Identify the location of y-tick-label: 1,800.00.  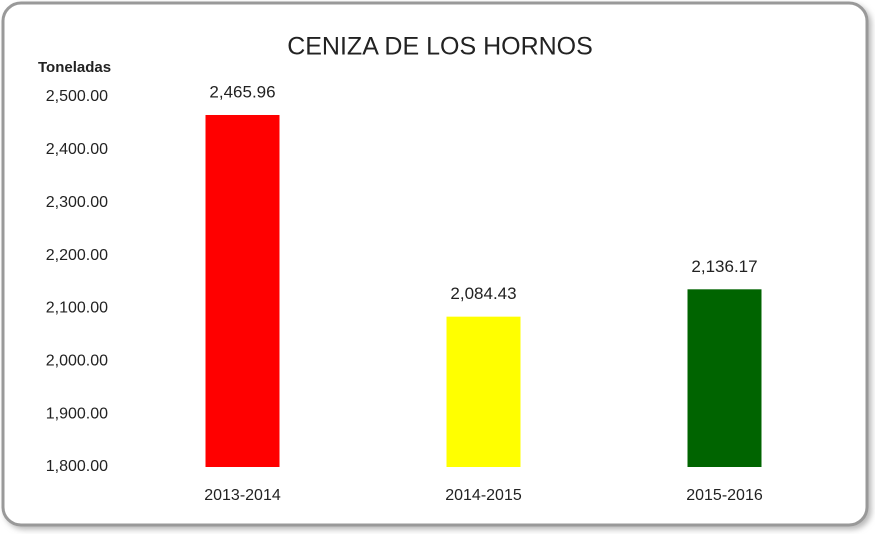
(77, 466).